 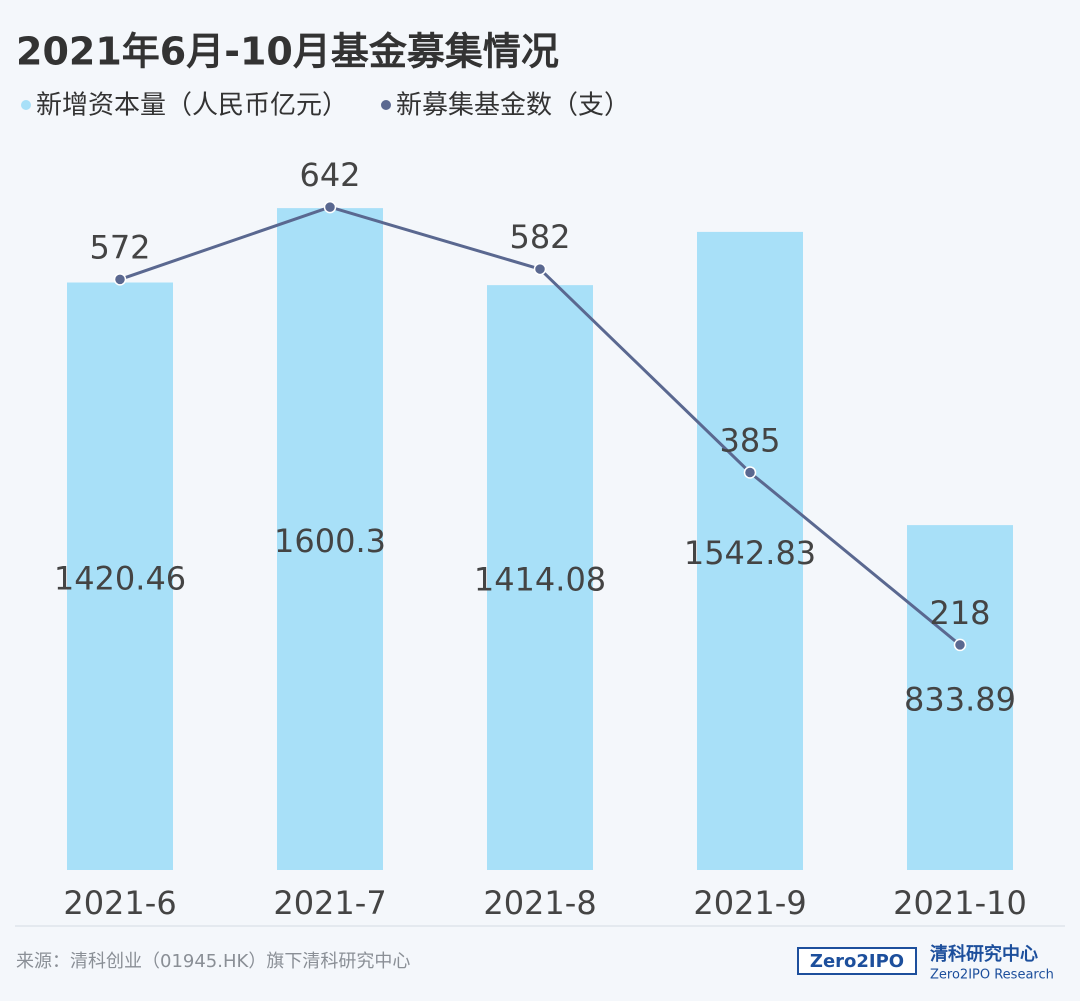 What do you see at coordinates (119, 903) in the screenshot?
I see `x-tick-label: 2021-6` at bounding box center [119, 903].